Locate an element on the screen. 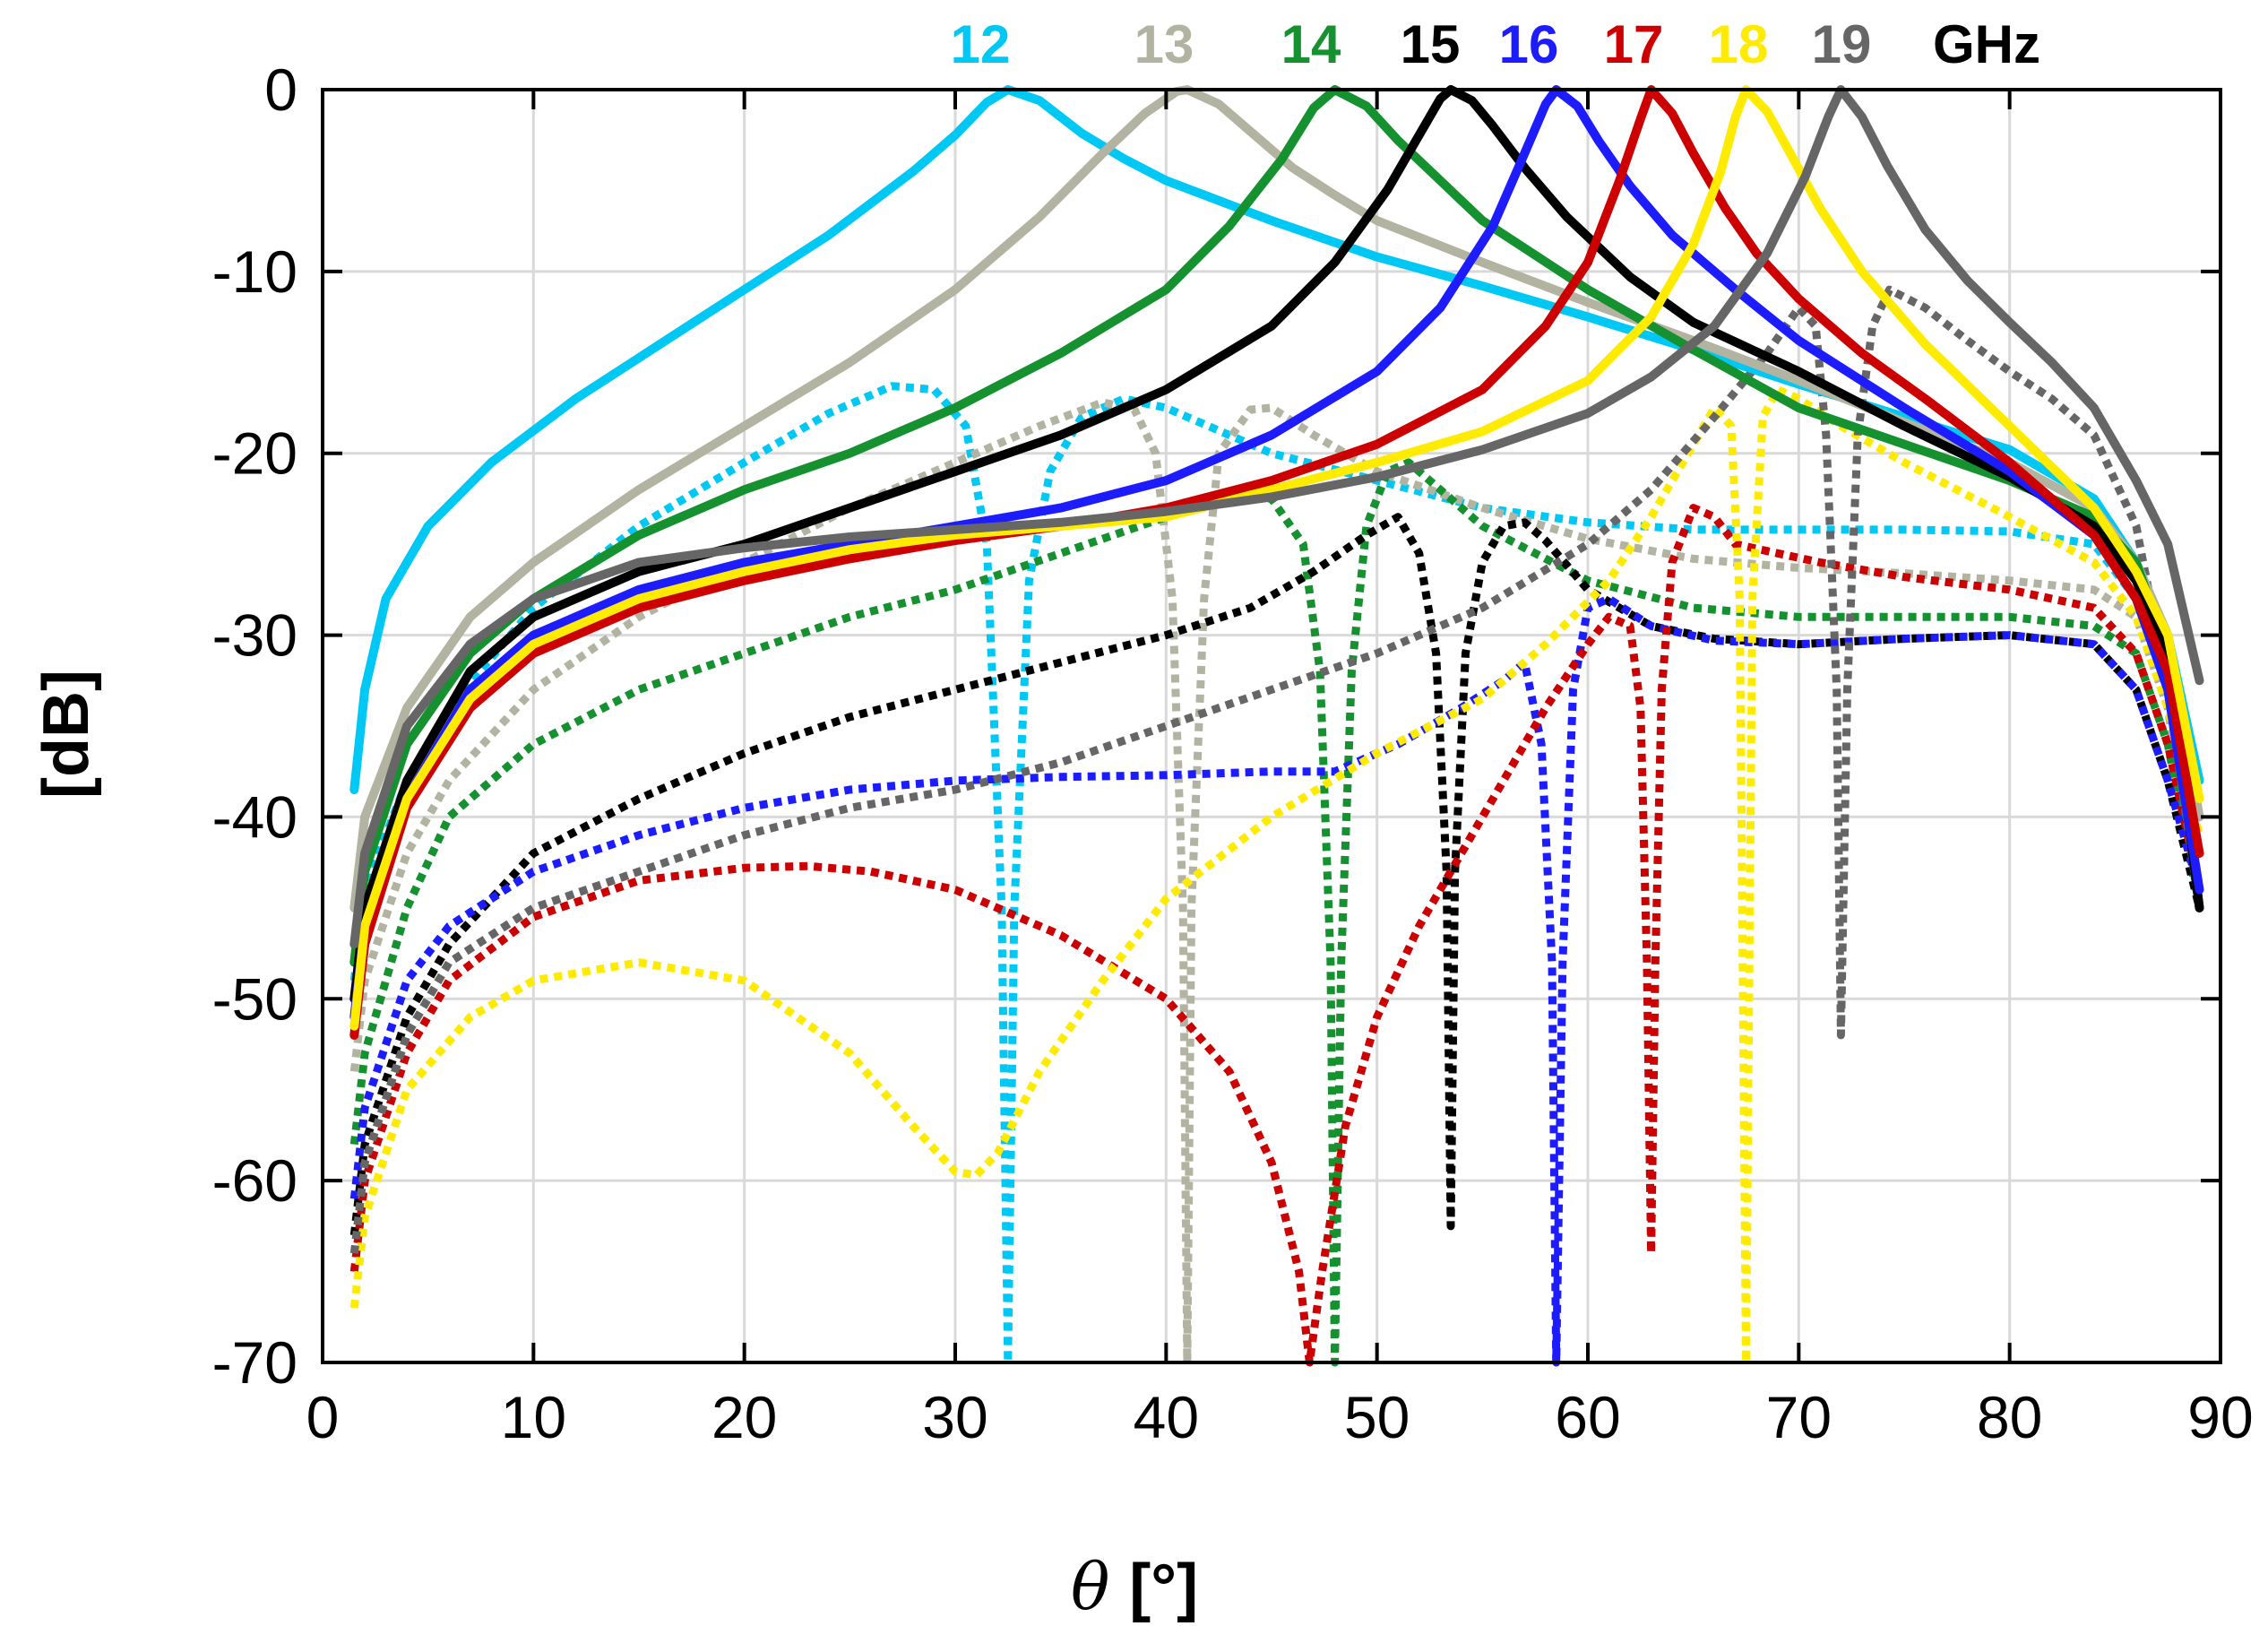 The height and width of the screenshot is (1626, 2268). legend-label-15: 15 is located at coordinates (1431, 44).